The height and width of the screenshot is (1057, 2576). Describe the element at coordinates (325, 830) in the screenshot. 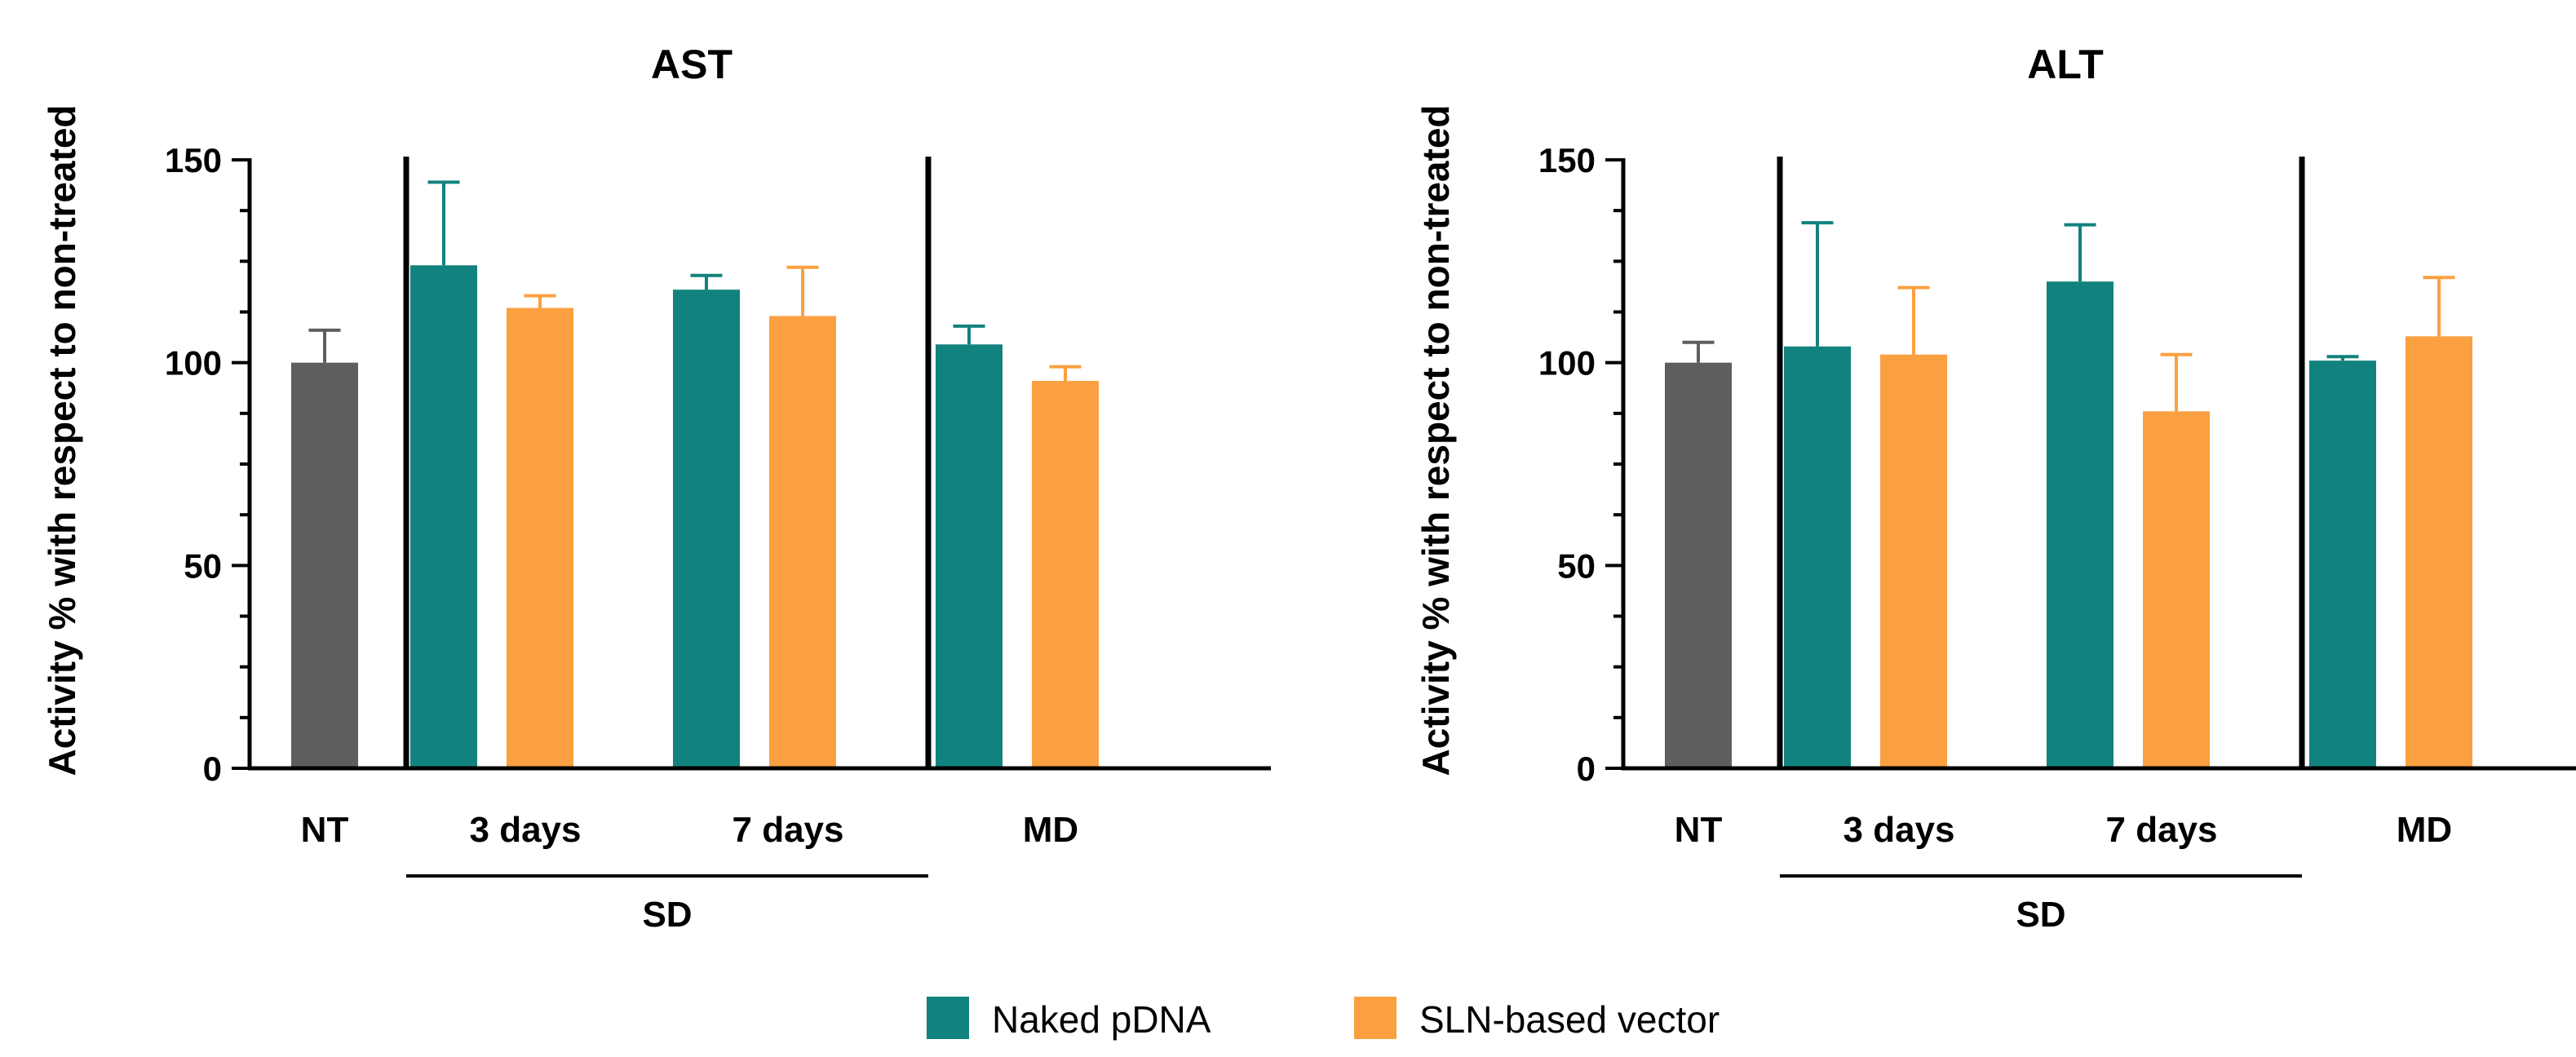

I see `category-label-nt-ast: NT` at that location.